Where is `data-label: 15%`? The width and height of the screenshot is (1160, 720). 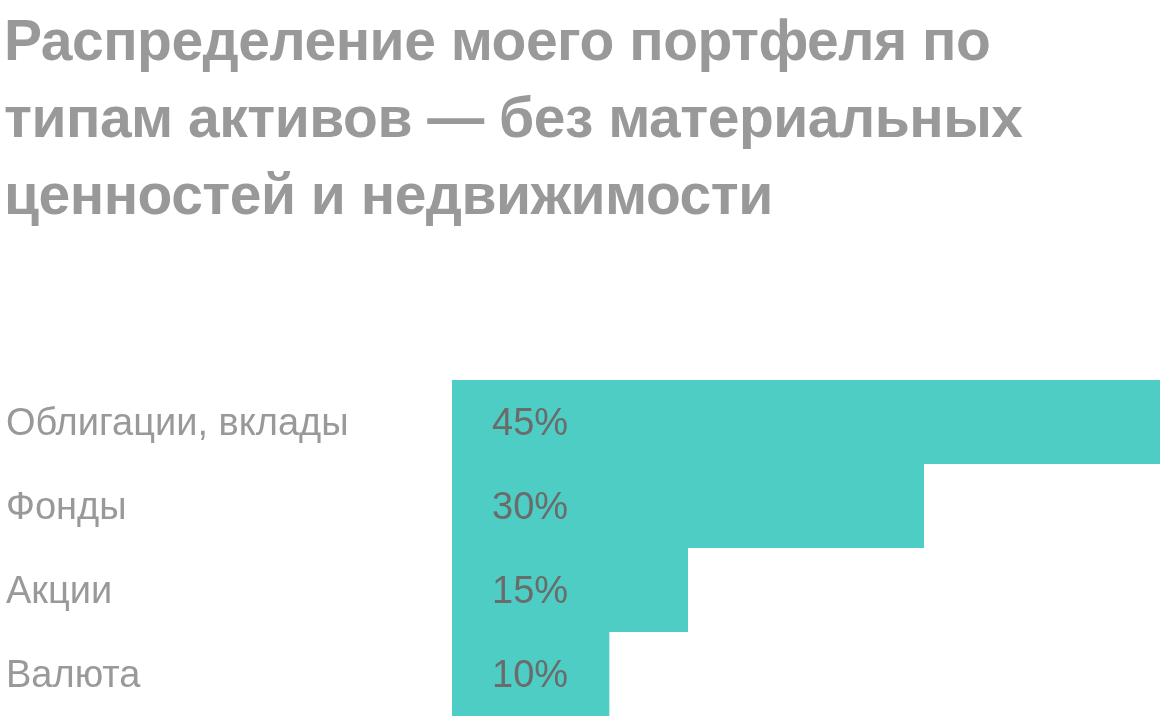
data-label: 15% is located at coordinates (530, 590).